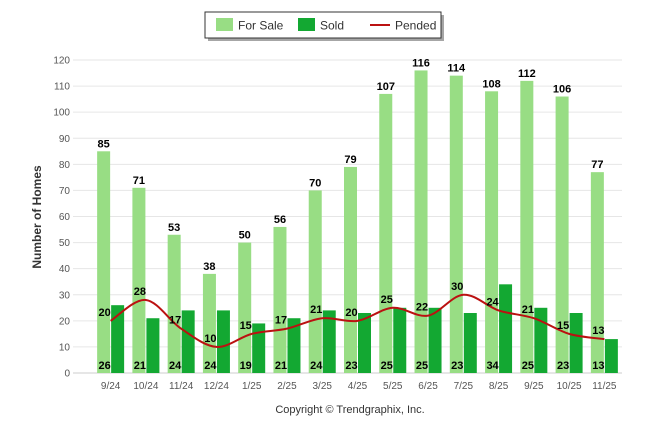 This screenshot has height=434, width=646. I want to click on pended-line, so click(357, 320).